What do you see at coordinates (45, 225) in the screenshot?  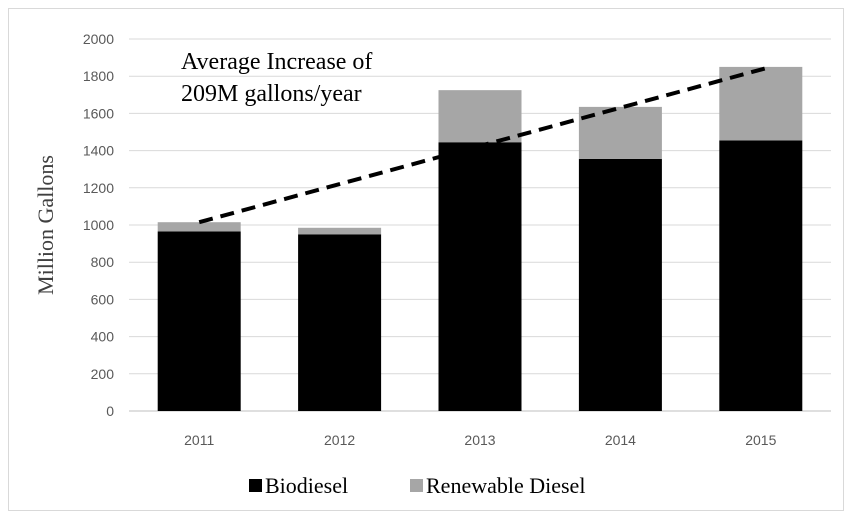 I see `y-axis-label: Million Gallons` at bounding box center [45, 225].